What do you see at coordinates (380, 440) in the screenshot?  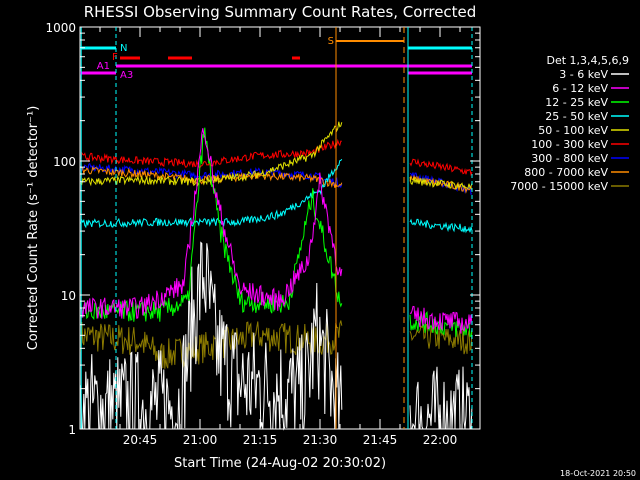 I see `x-tick-label: 21:45` at bounding box center [380, 440].